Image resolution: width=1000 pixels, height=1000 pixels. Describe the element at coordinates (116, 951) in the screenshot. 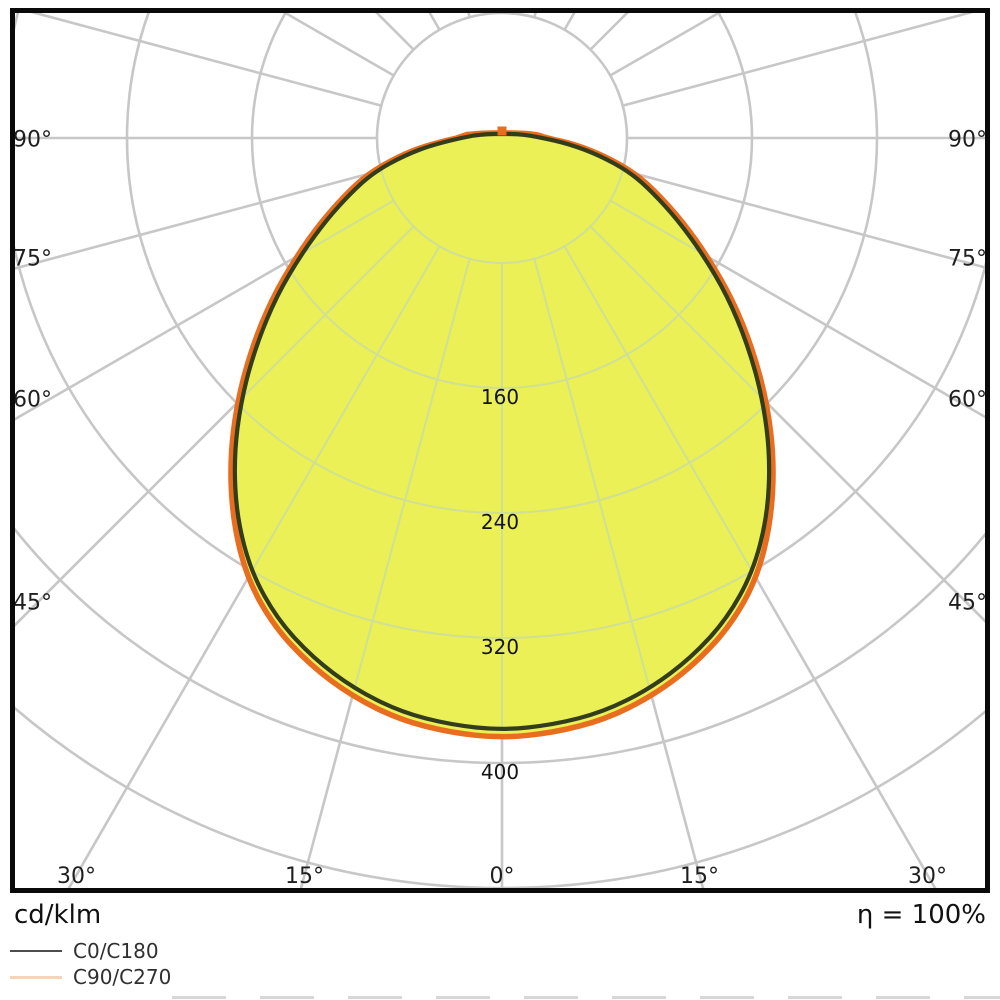

I see `legend-label-c0-c180: C0/C180` at that location.